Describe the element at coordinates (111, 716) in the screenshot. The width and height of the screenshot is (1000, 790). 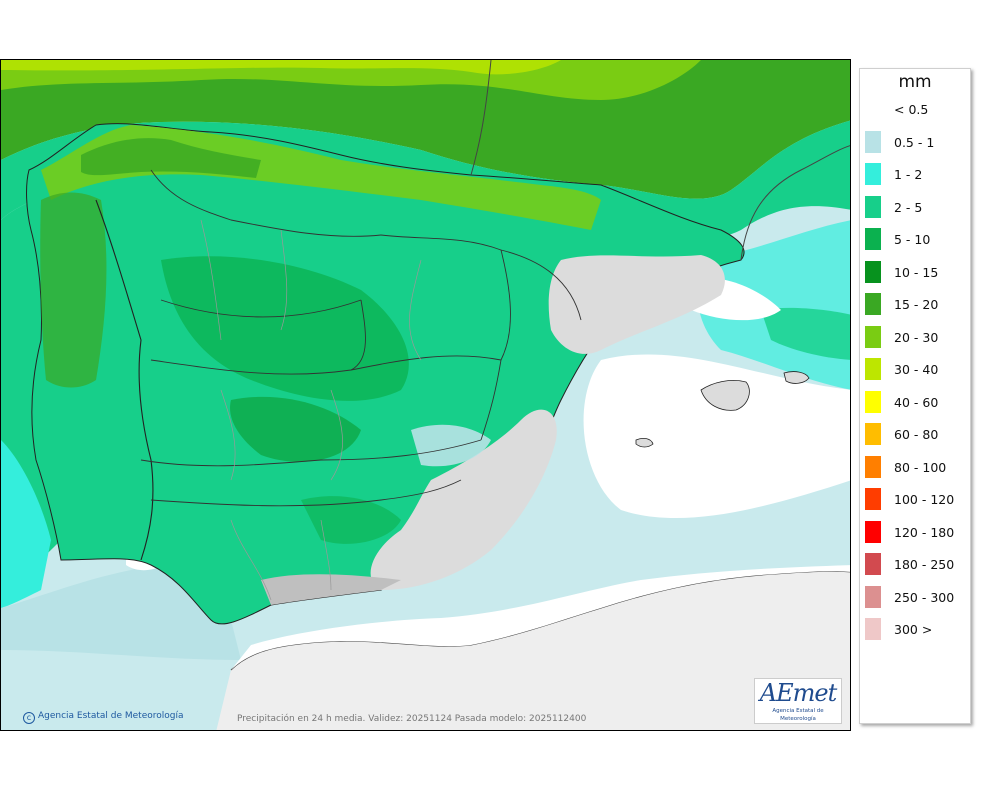
I see `agency-credit-text: Agencia Estatal de Meteorología` at that location.